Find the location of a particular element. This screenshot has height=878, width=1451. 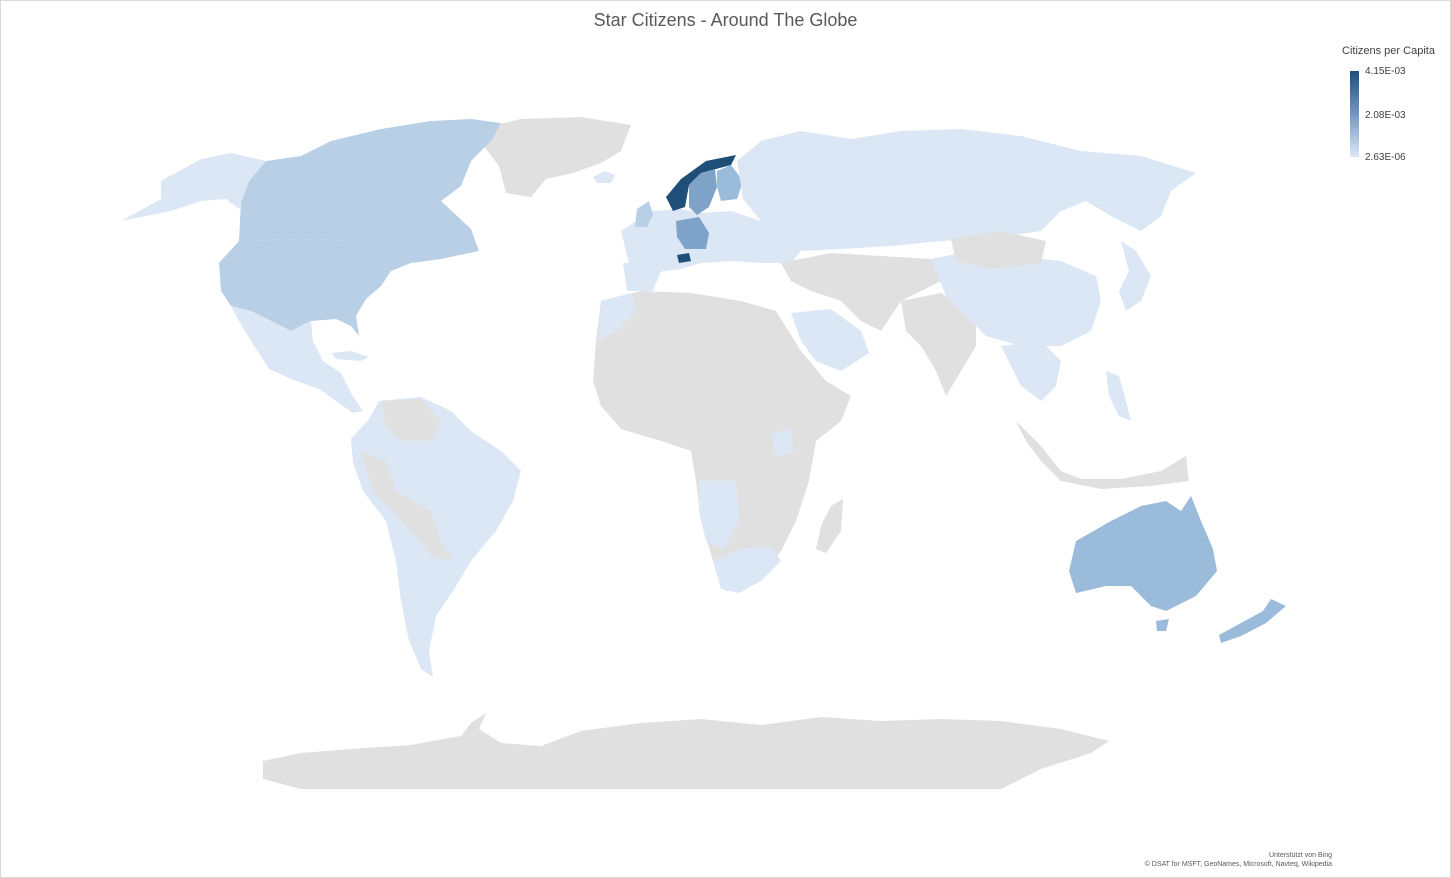

region-canada is located at coordinates (370, 195).